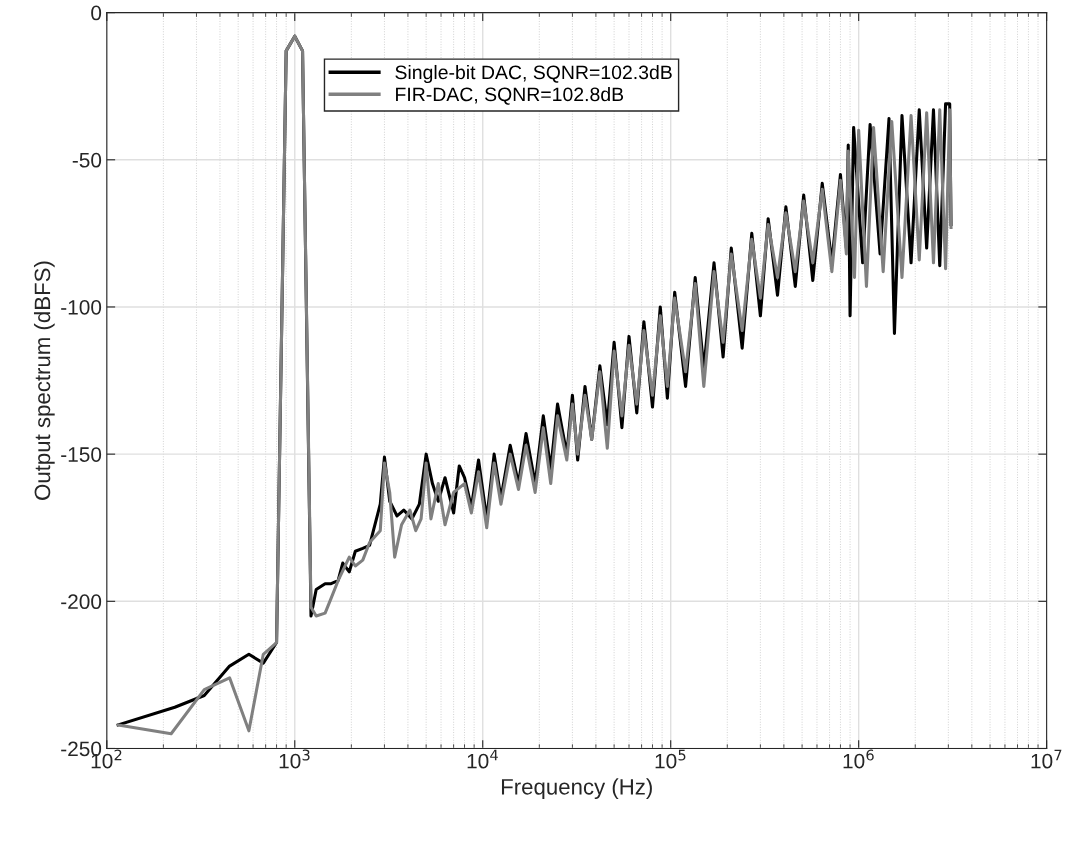  Describe the element at coordinates (81, 454) in the screenshot. I see `y-tick-label: -150` at that location.